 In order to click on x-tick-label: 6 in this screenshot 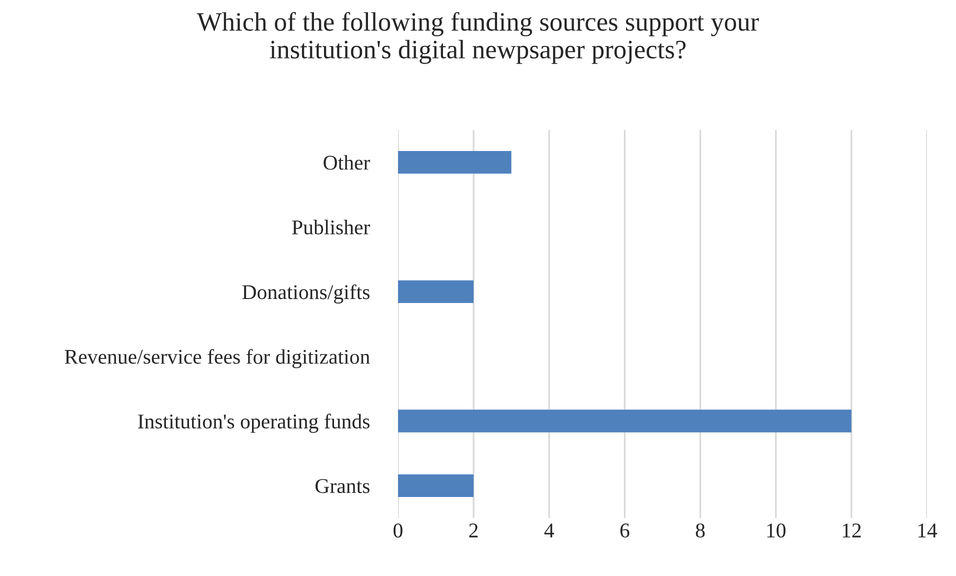, I will do `click(625, 531)`.